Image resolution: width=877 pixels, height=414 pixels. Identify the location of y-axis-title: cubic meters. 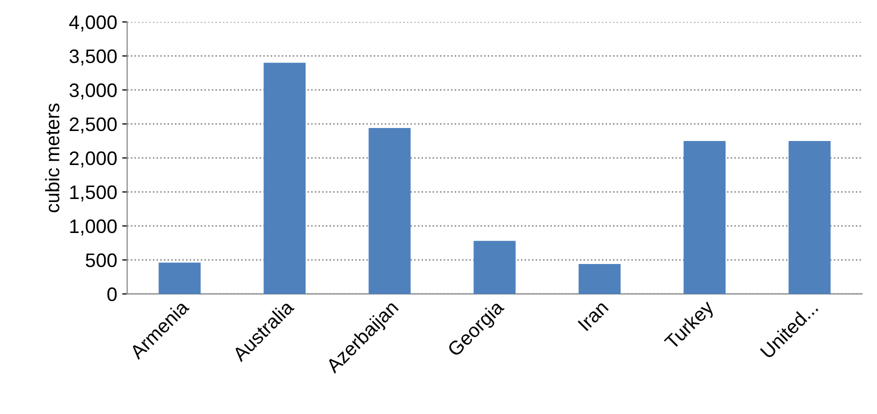
(52, 158).